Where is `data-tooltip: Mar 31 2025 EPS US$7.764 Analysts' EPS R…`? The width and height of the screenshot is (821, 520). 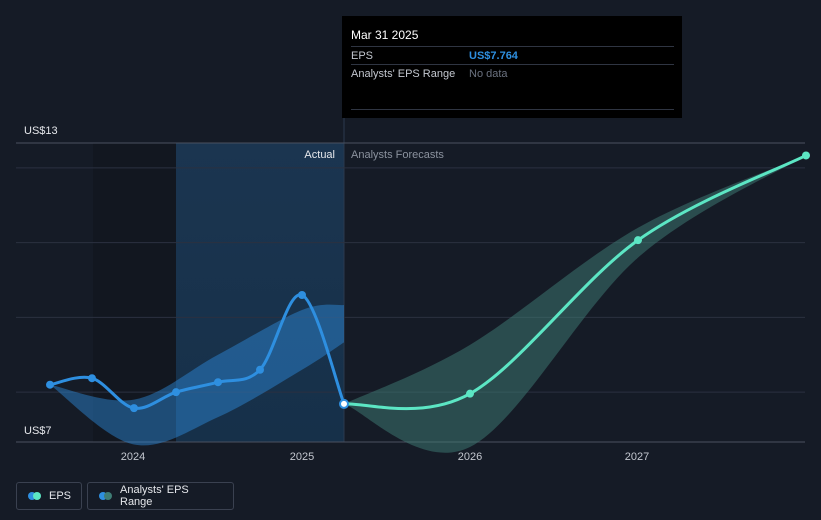 data-tooltip: Mar 31 2025 EPS US$7.764 Analysts' EPS R… is located at coordinates (512, 67).